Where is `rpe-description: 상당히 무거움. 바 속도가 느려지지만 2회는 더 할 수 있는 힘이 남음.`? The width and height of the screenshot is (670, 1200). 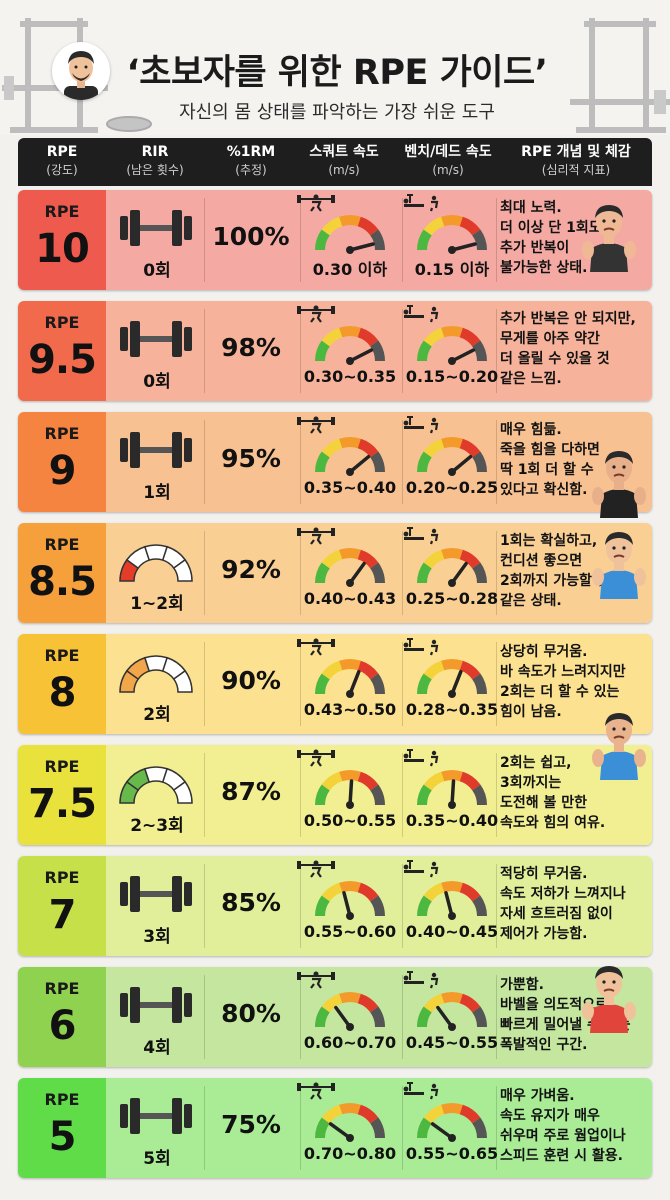 rpe-description: 상당히 무거움. 바 속도가 느려지지만 2회는 더 할 수 있는 힘이 남음. is located at coordinates (573, 682).